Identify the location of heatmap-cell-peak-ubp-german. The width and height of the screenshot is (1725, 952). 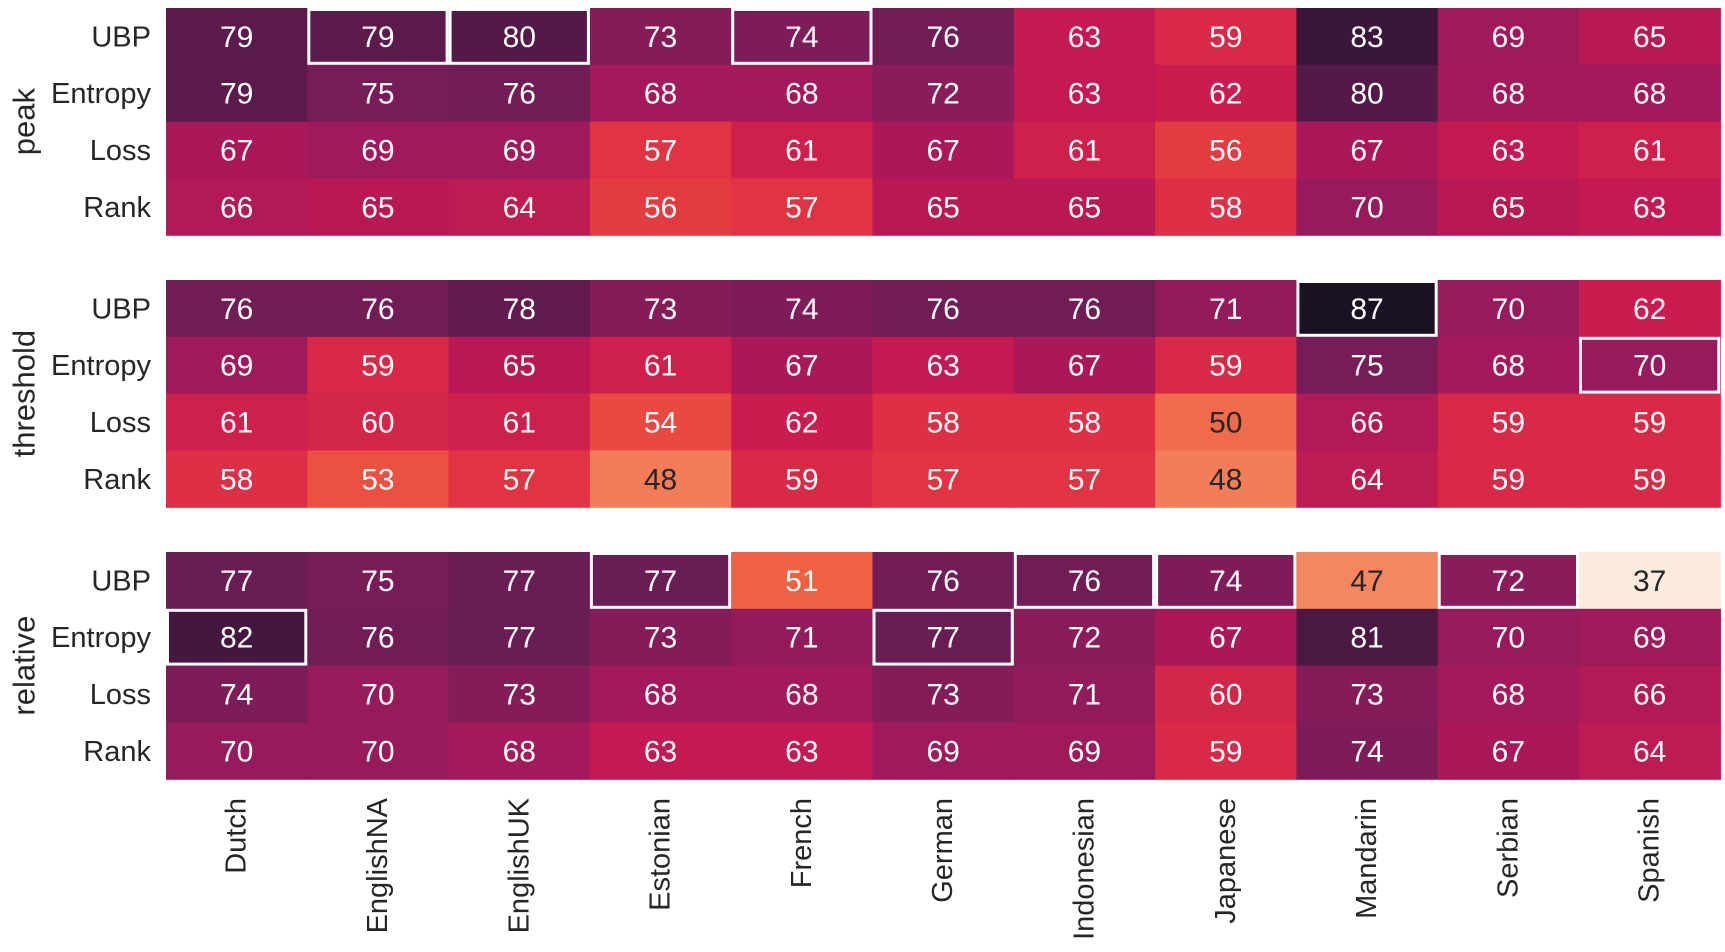
(943, 37).